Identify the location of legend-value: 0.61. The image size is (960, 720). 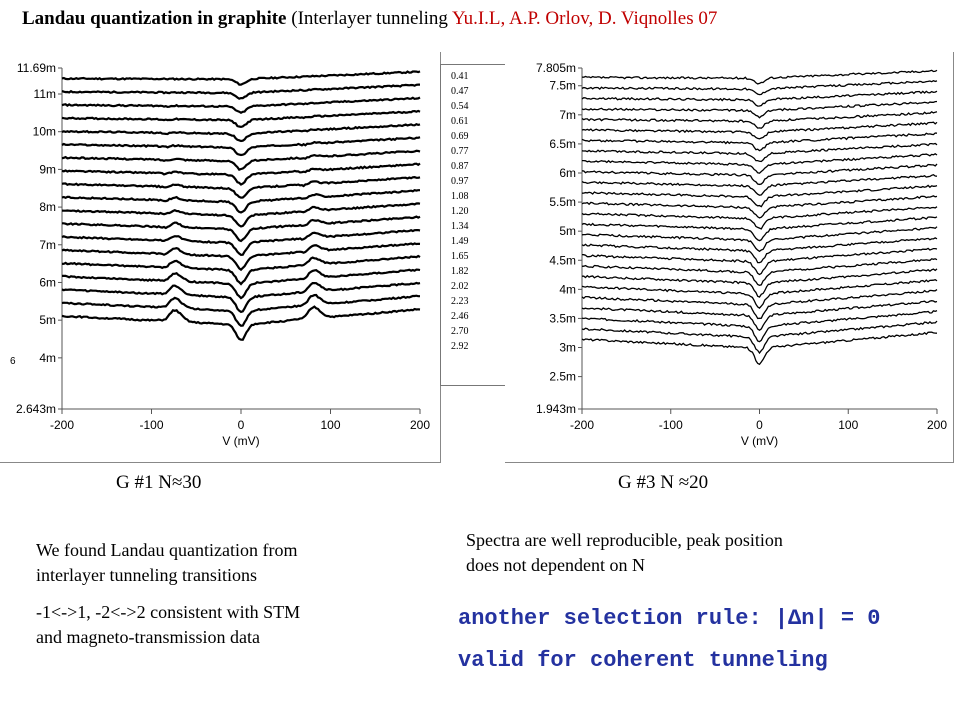
(460, 121).